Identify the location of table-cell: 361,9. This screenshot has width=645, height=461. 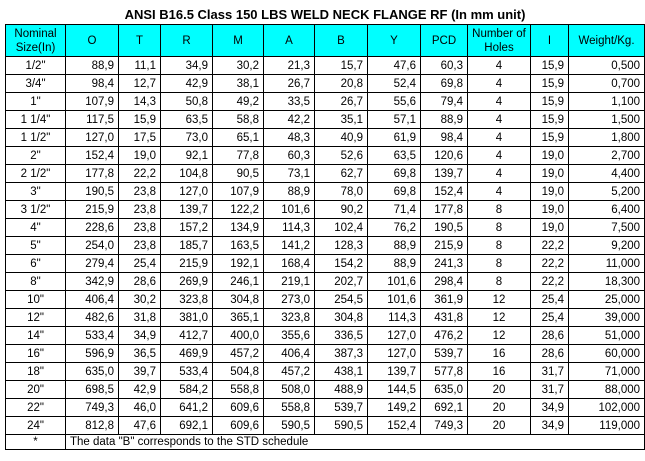
(444, 299).